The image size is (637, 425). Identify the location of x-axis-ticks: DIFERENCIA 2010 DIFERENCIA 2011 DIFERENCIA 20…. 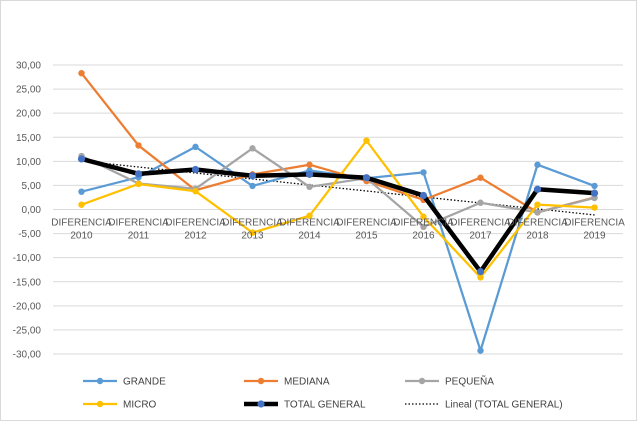
(338, 230).